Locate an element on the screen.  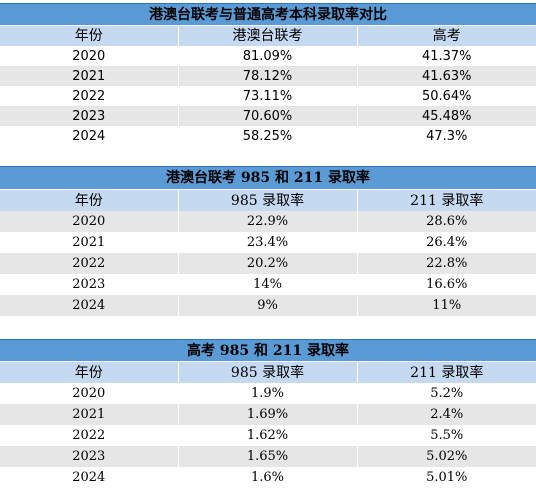
table-row: 2022 1.62% 5.5% is located at coordinates (268, 435).